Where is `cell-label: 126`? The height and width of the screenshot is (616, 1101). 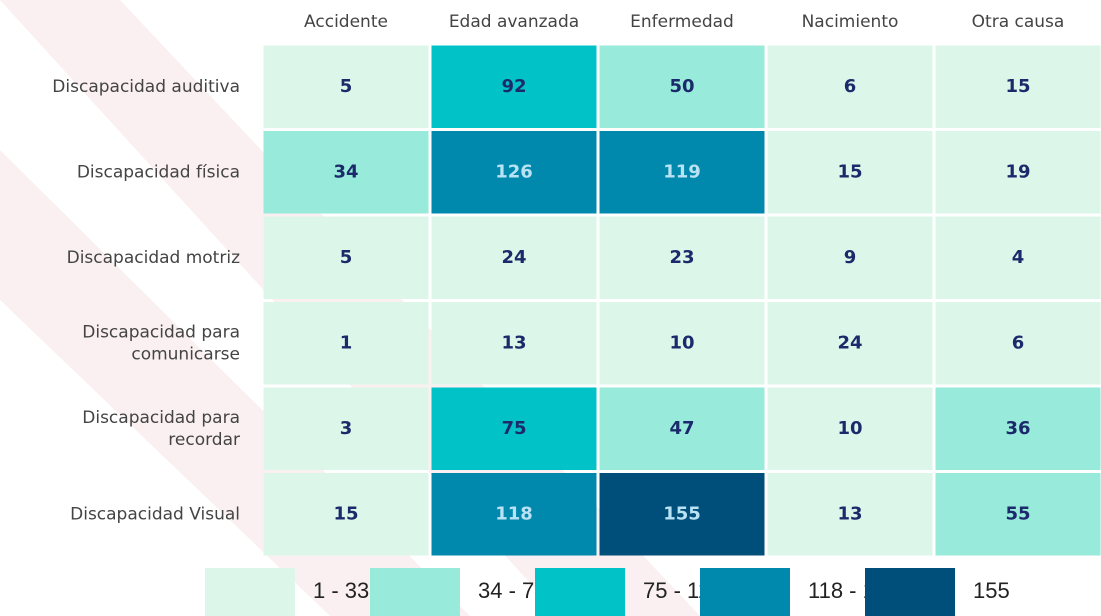
cell-label: 126 is located at coordinates (514, 171).